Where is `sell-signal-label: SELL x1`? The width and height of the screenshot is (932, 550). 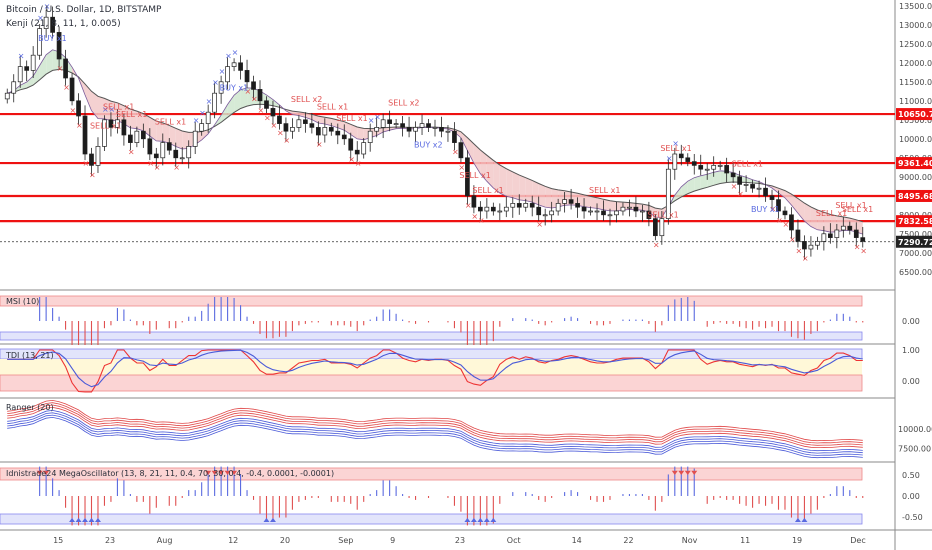
sell-signal-label: SELL x1 is located at coordinates (850, 205).